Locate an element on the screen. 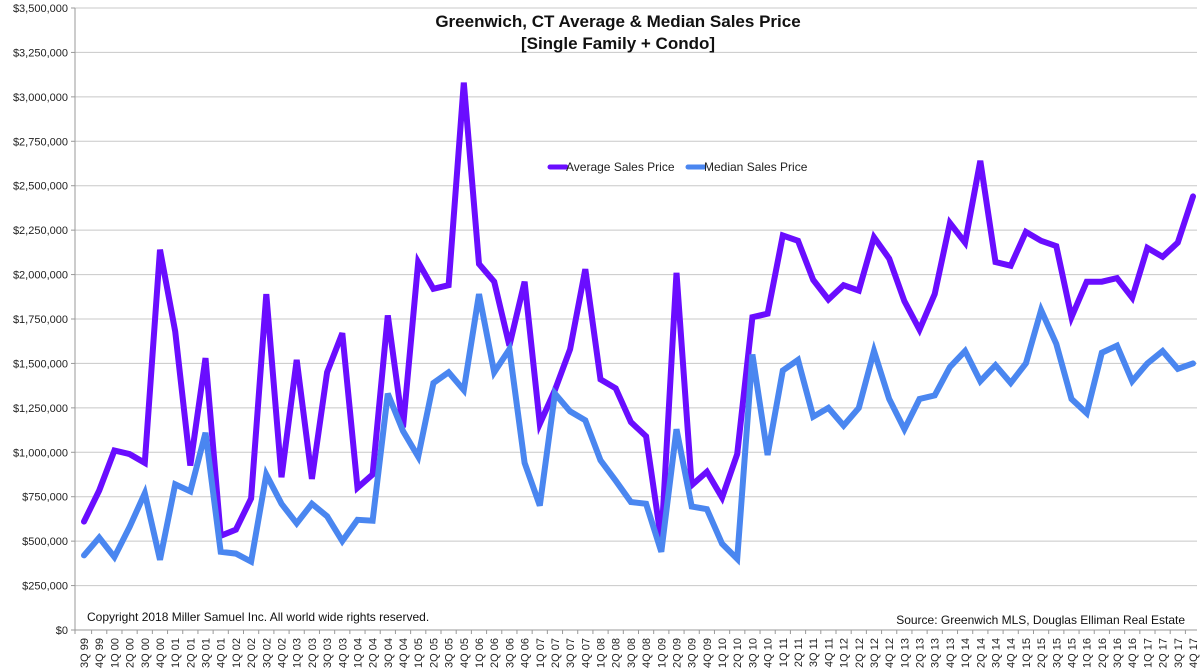 This screenshot has width=1200, height=672. x-tick-label: 4Q 00 is located at coordinates (161, 653).